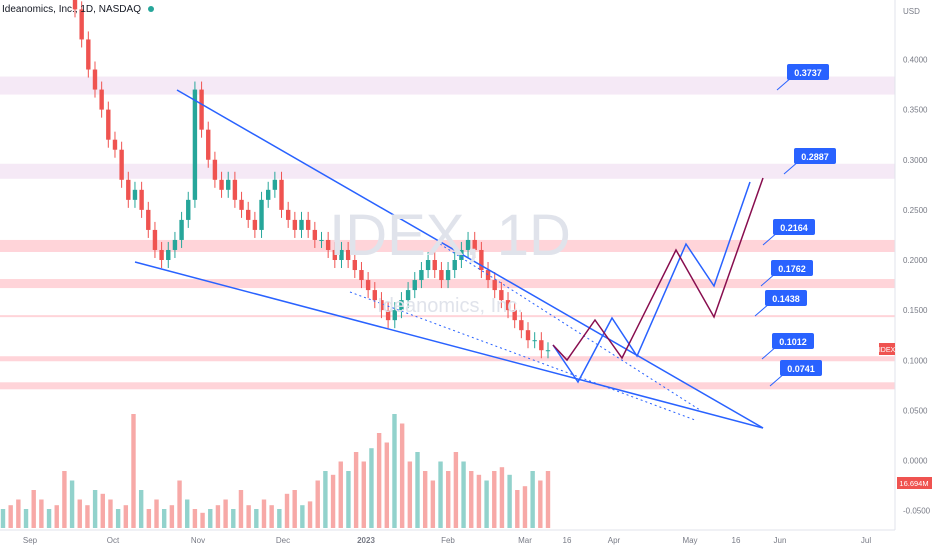 The image size is (932, 555). I want to click on symbol-name: Ideanomics, Inc., so click(38, 9).